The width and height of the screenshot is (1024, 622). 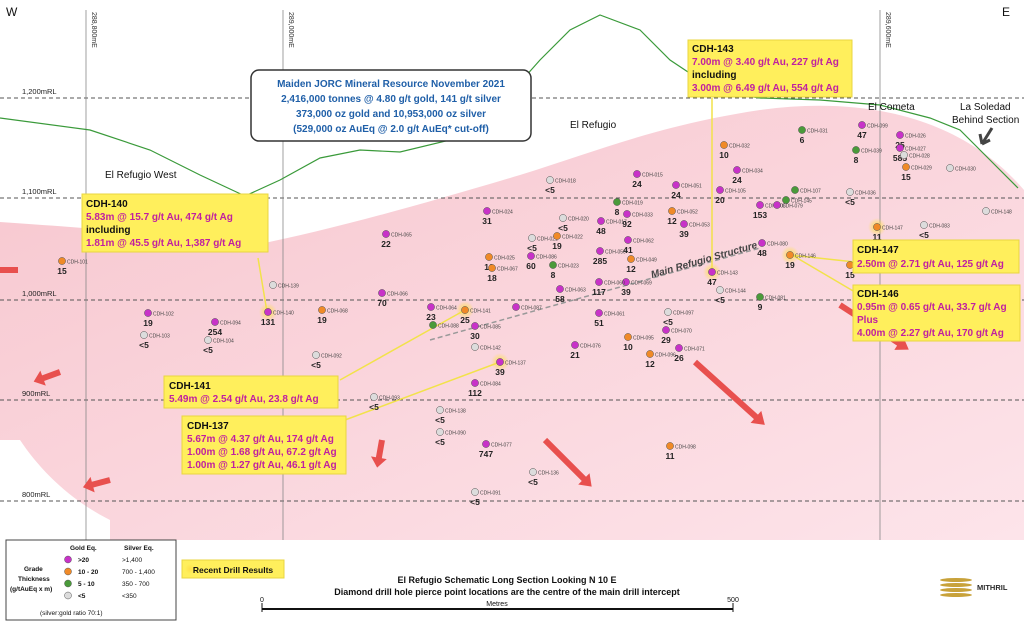 What do you see at coordinates (444, 325) in the screenshot?
I see `drill-hole: CDH-088` at bounding box center [444, 325].